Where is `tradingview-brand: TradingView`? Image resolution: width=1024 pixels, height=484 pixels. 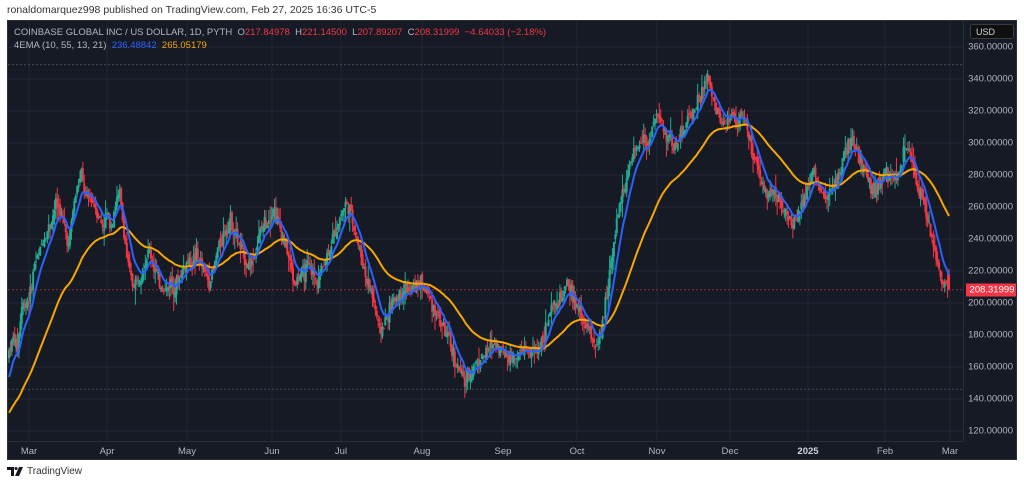 tradingview-brand: TradingView is located at coordinates (44, 471).